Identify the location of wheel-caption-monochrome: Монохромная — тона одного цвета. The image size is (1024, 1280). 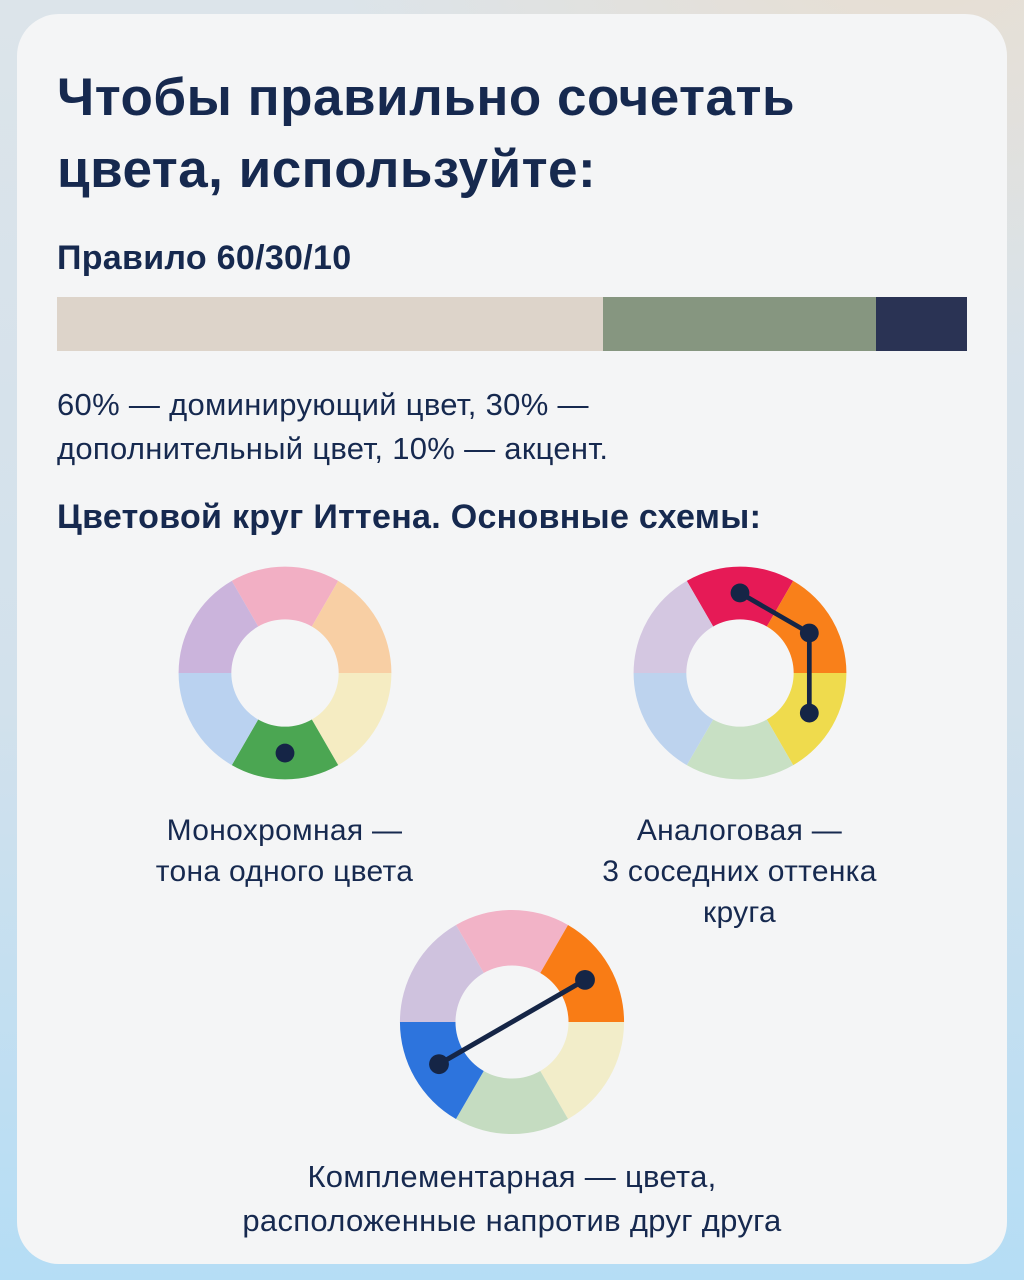
(284, 851).